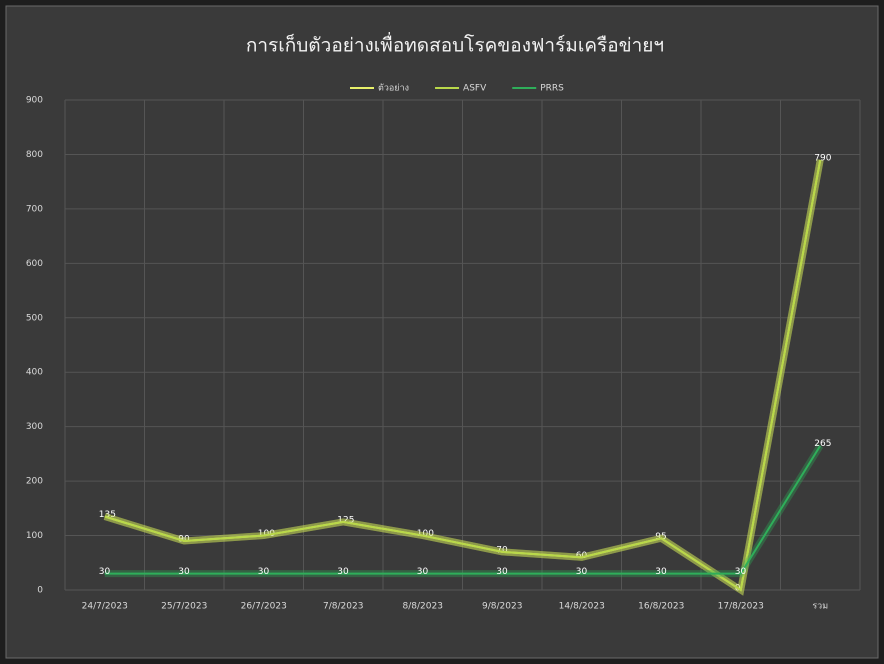 This screenshot has height=664, width=884. What do you see at coordinates (582, 607) in the screenshot?
I see `x-tick-label: 14/8/2023` at bounding box center [582, 607].